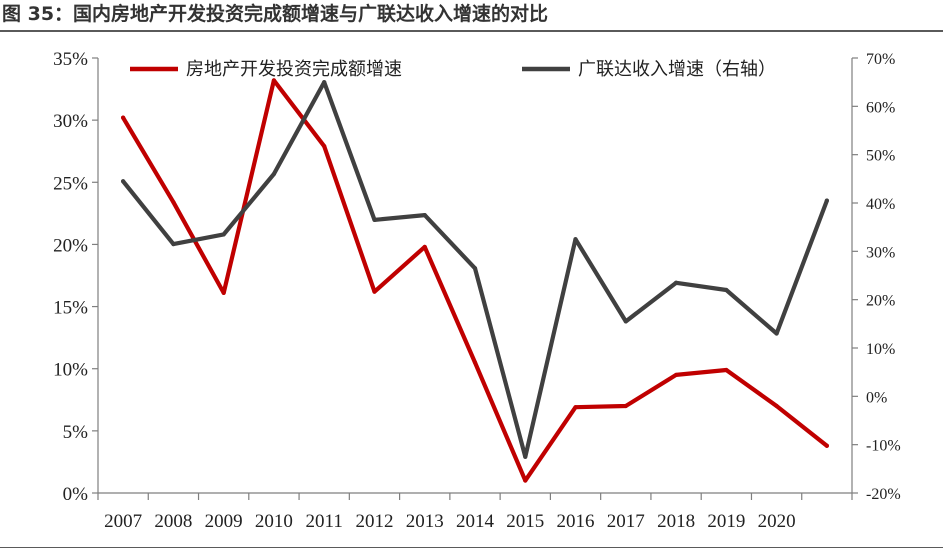 This screenshot has height=552, width=943. I want to click on left-tick-label: 15%, so click(70, 308).